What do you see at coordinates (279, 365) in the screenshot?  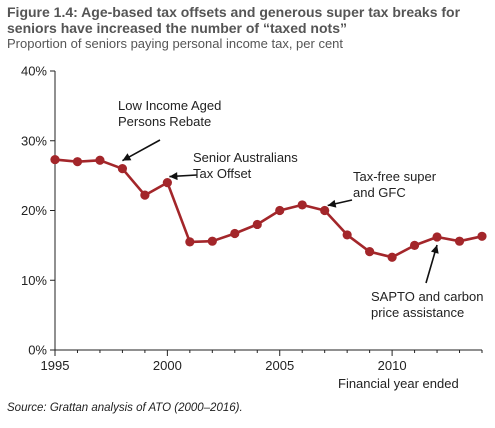 I see `x-tick-label: 2005` at bounding box center [279, 365].